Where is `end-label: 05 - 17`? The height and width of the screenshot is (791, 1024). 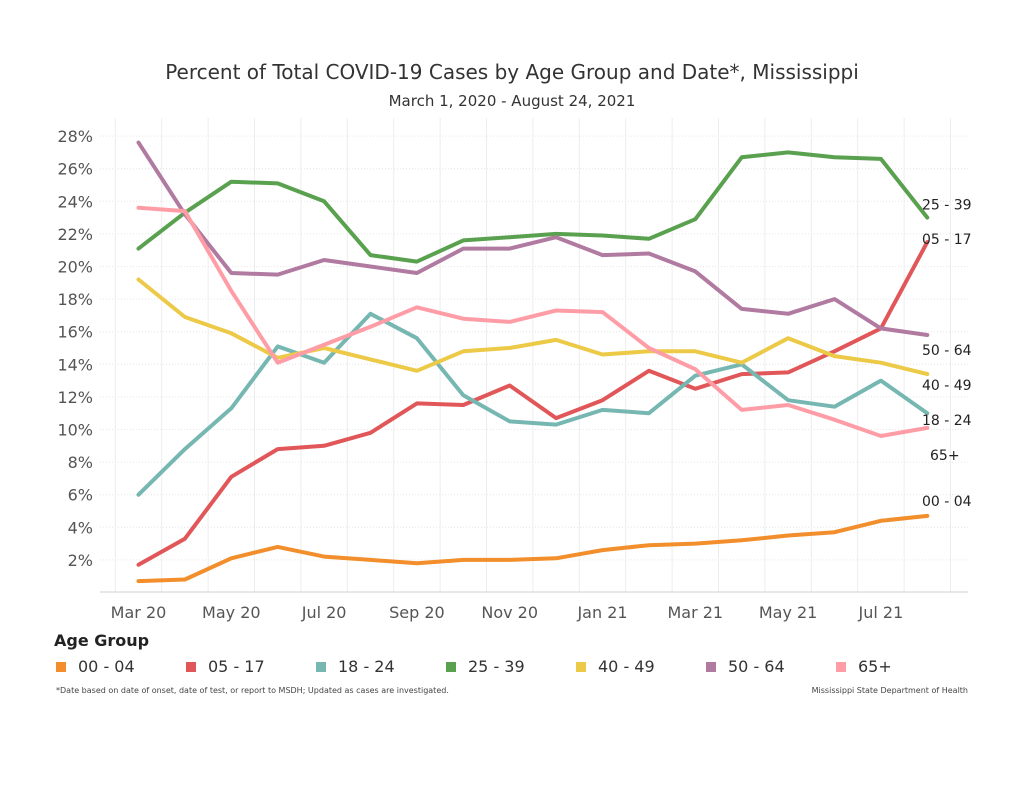
end-label: 05 - 17 is located at coordinates (947, 240).